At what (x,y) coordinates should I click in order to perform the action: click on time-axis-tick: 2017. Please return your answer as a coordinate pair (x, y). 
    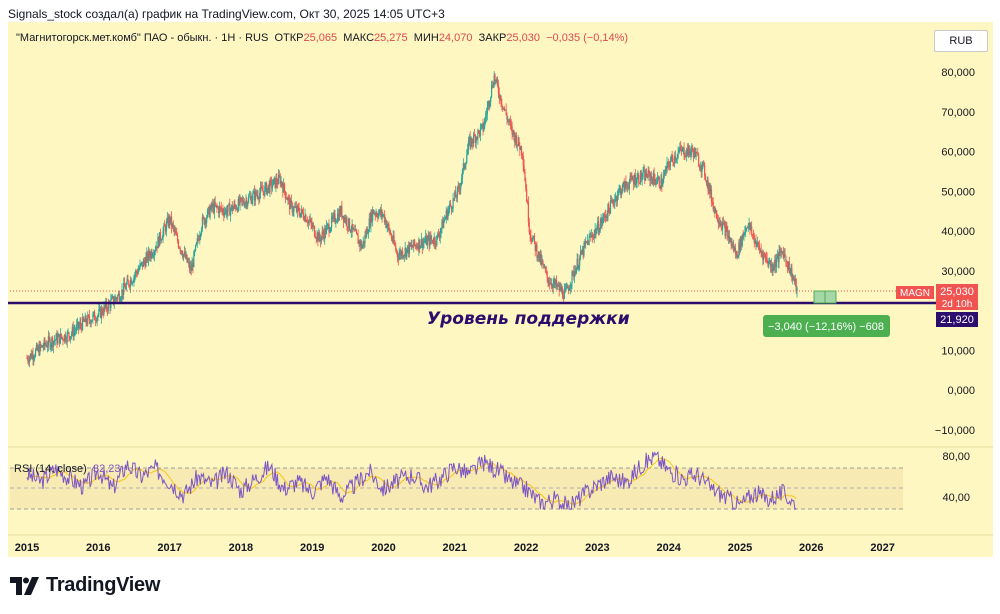
    Looking at the image, I should click on (169, 548).